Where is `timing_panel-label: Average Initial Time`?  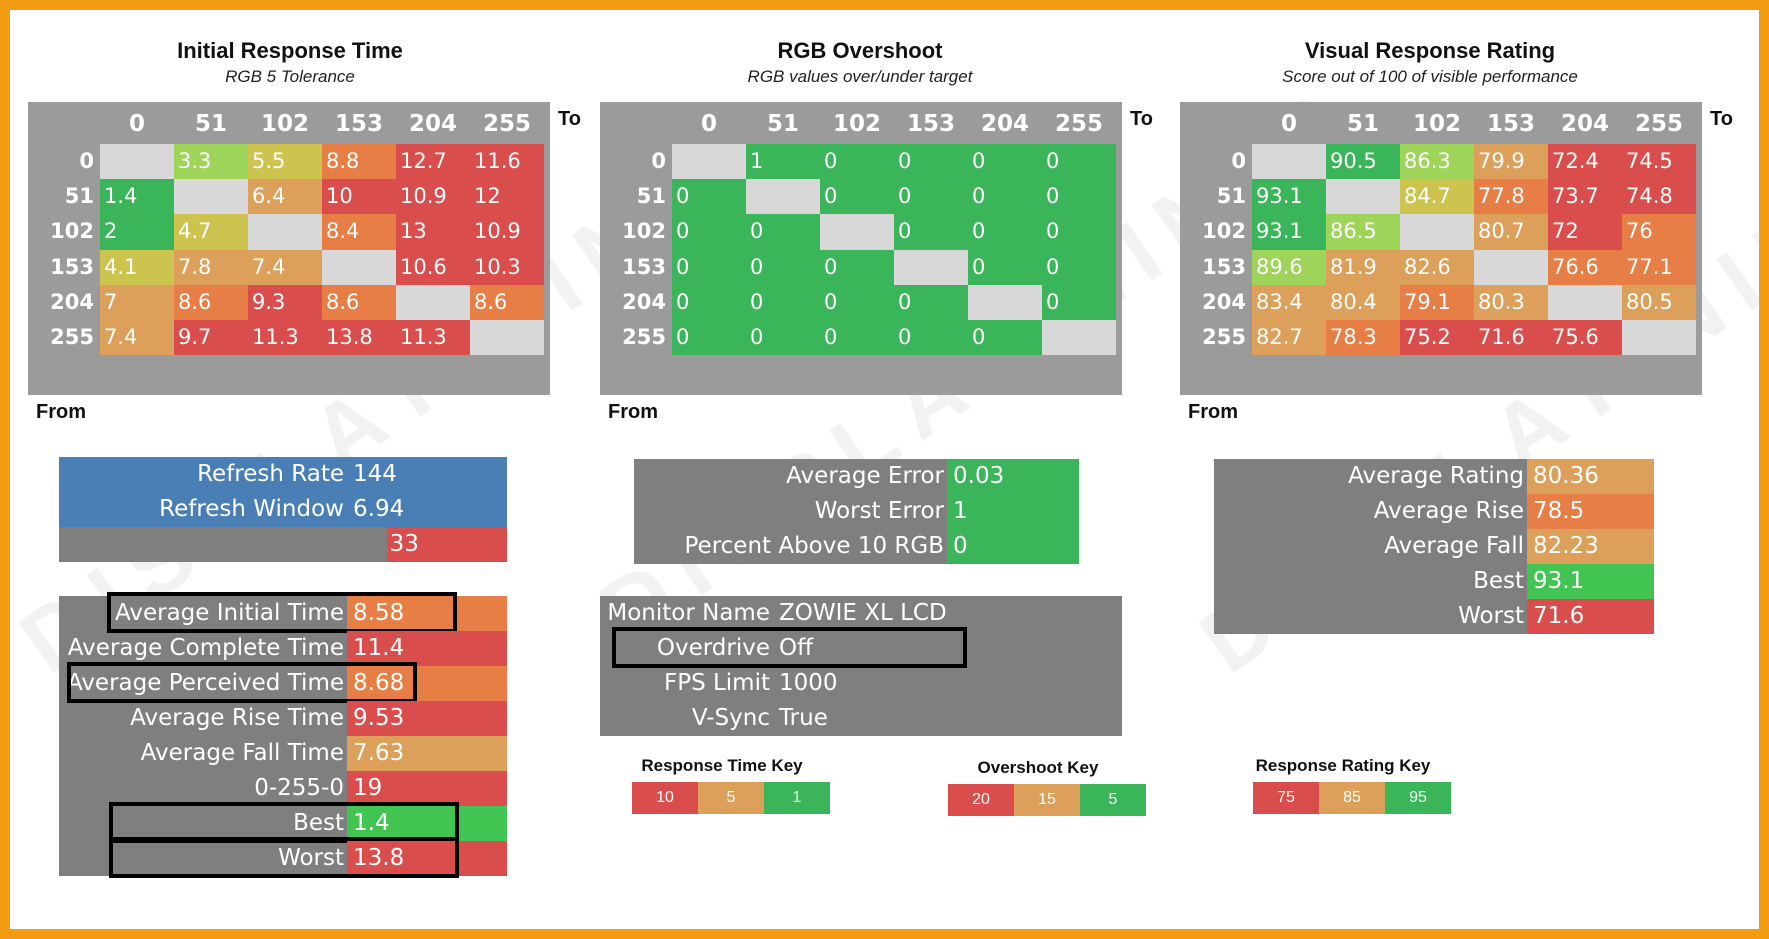 timing_panel-label: Average Initial Time is located at coordinates (229, 613).